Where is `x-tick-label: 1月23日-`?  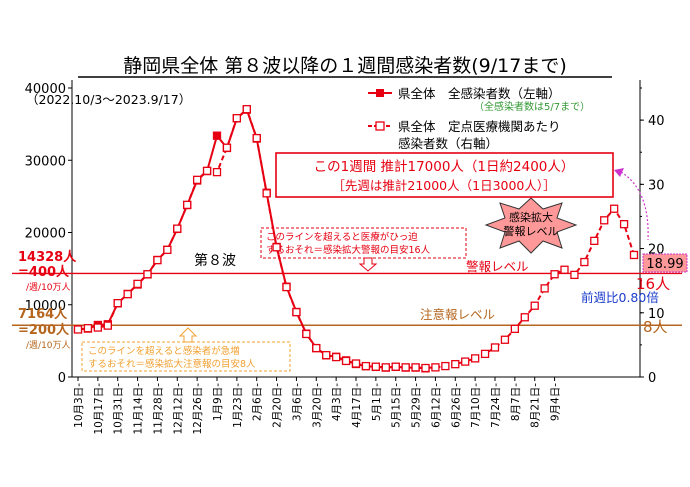 x-tick-label: 1月23日- is located at coordinates (238, 405).